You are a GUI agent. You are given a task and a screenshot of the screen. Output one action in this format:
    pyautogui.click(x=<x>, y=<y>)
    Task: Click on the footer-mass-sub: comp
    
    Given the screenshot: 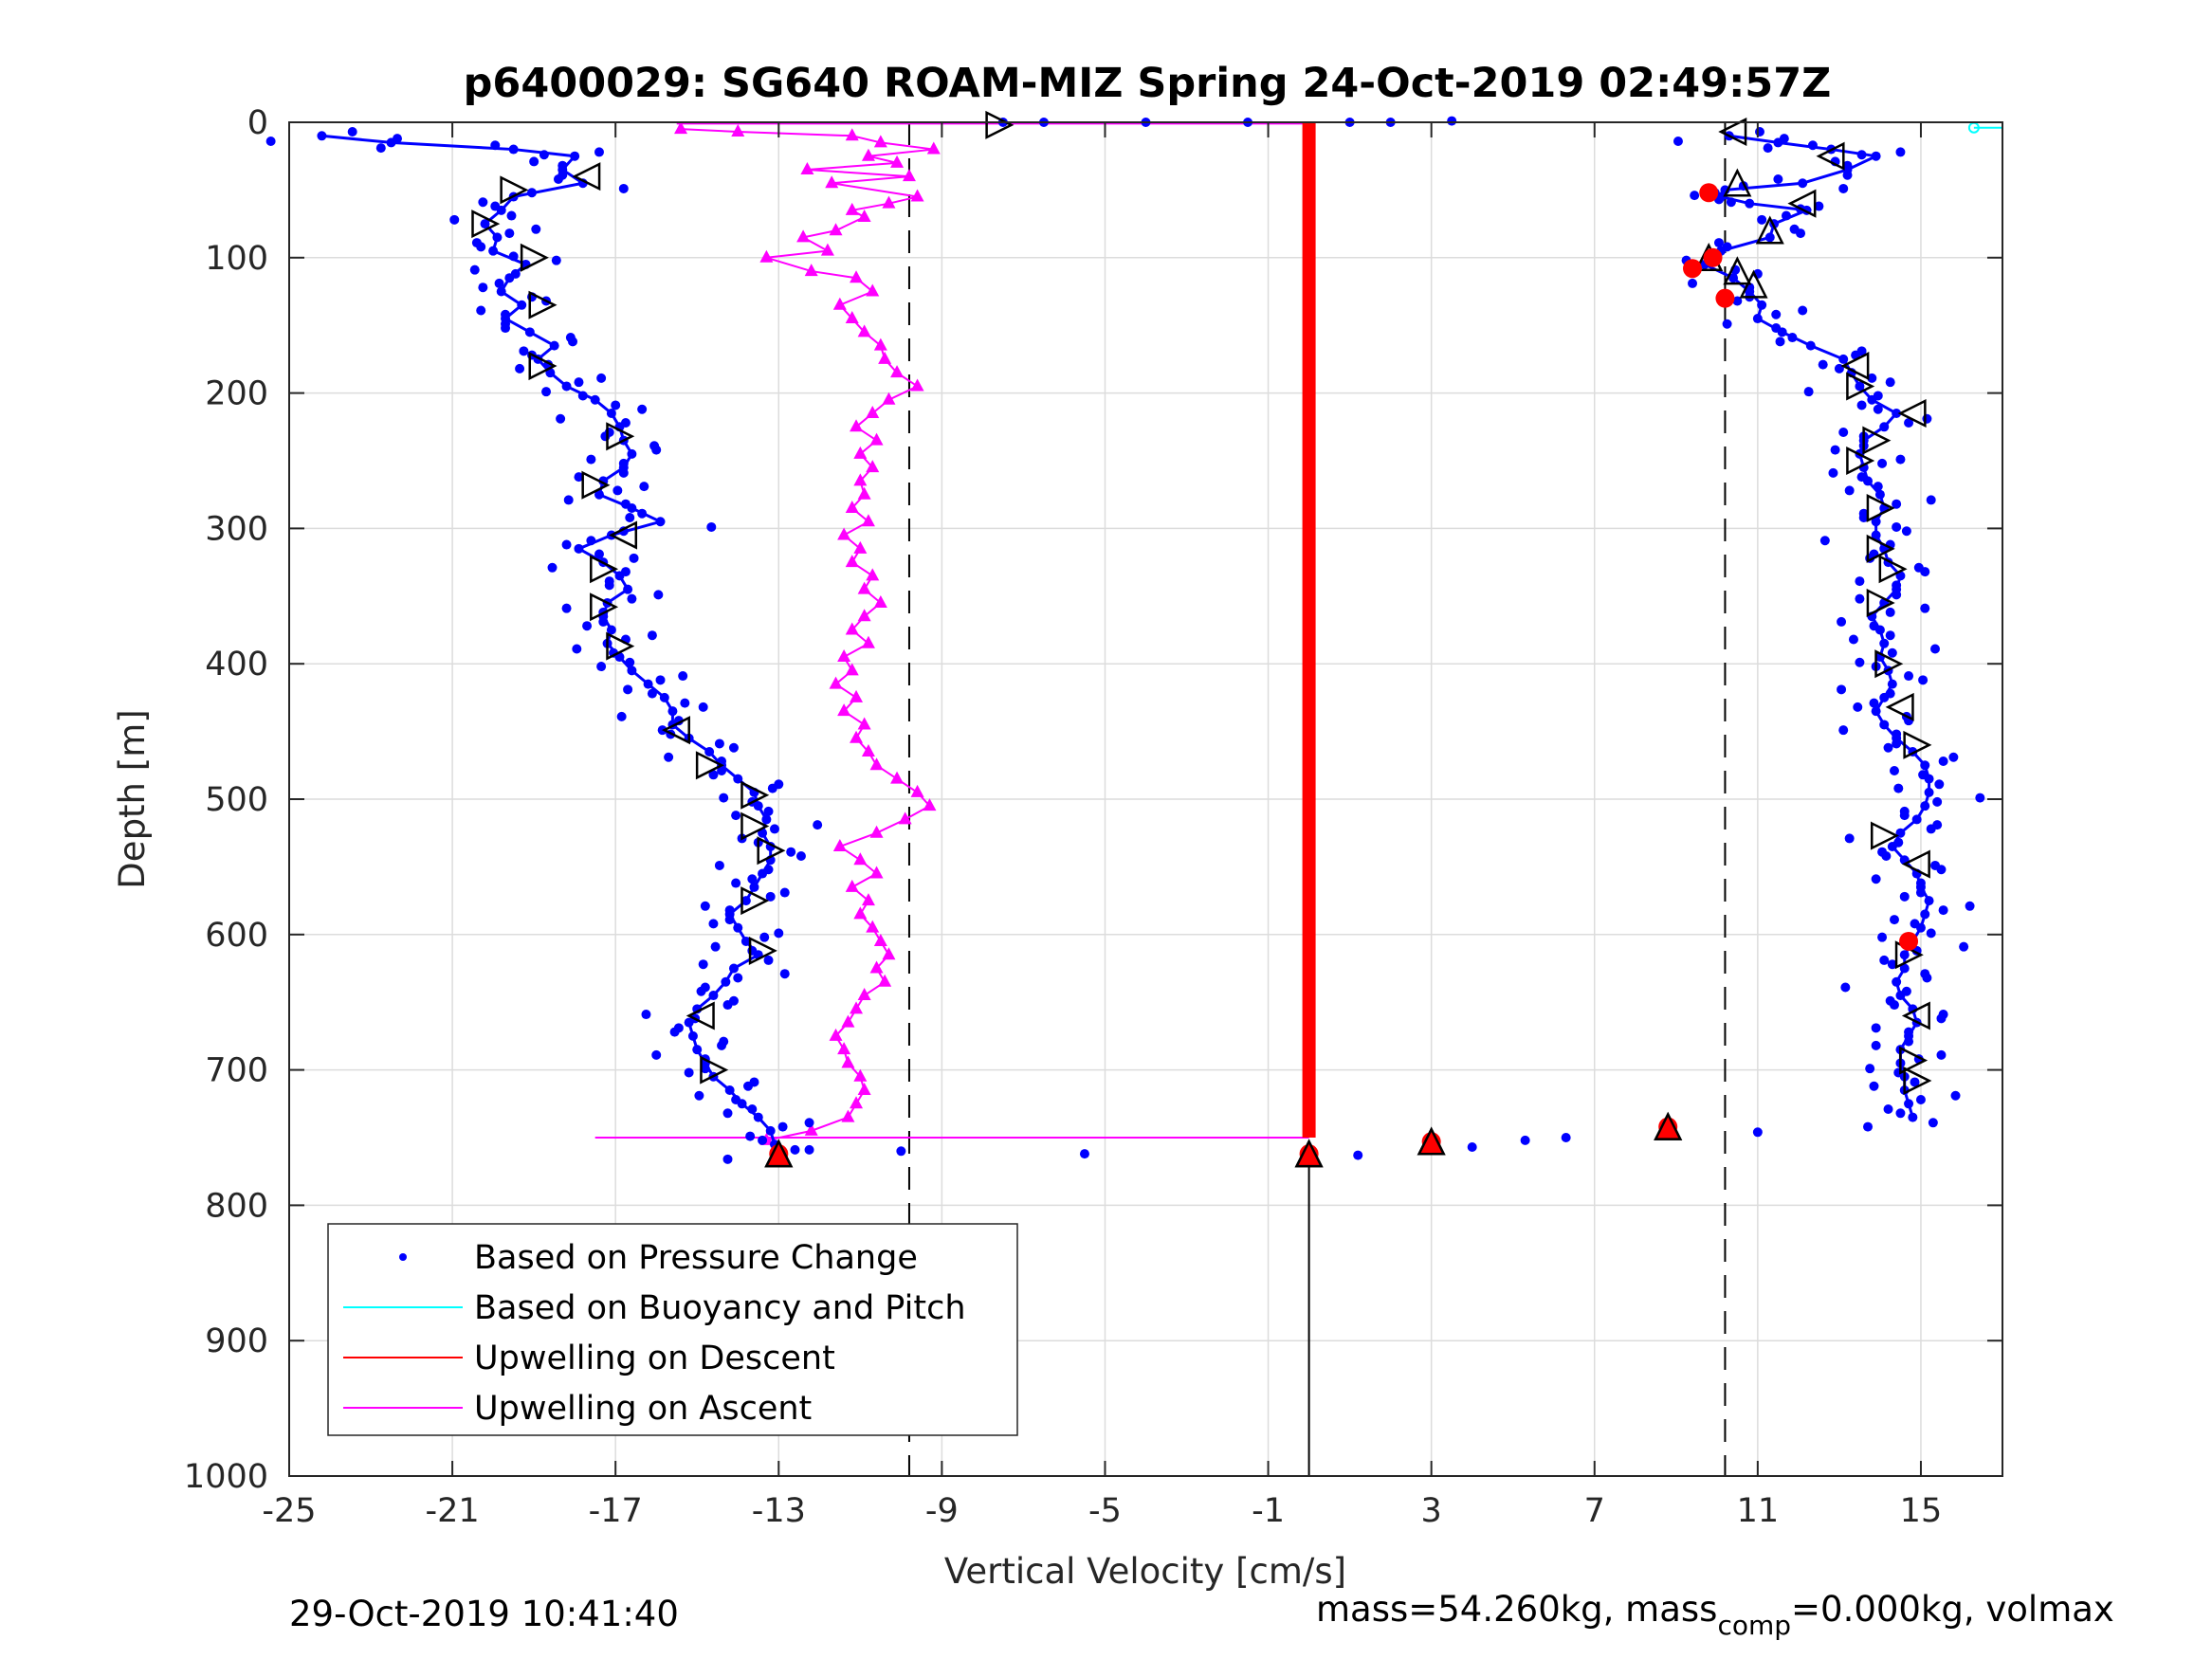 What is the action you would take?
    pyautogui.click(x=1754, y=1625)
    